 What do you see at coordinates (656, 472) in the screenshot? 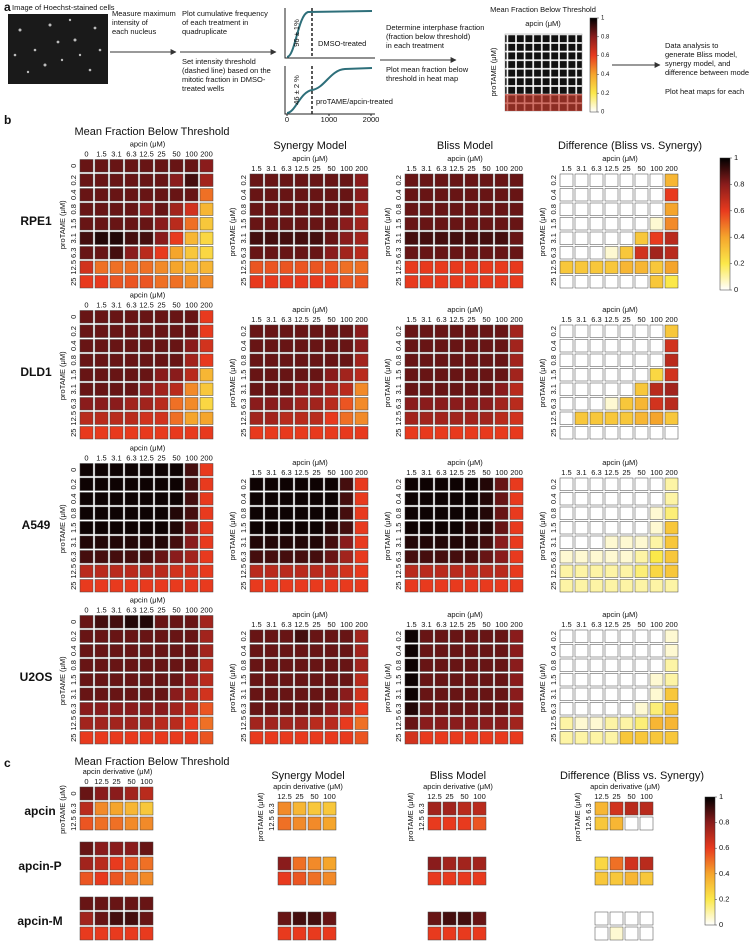
I see `x-tick-label: 100` at bounding box center [656, 472].